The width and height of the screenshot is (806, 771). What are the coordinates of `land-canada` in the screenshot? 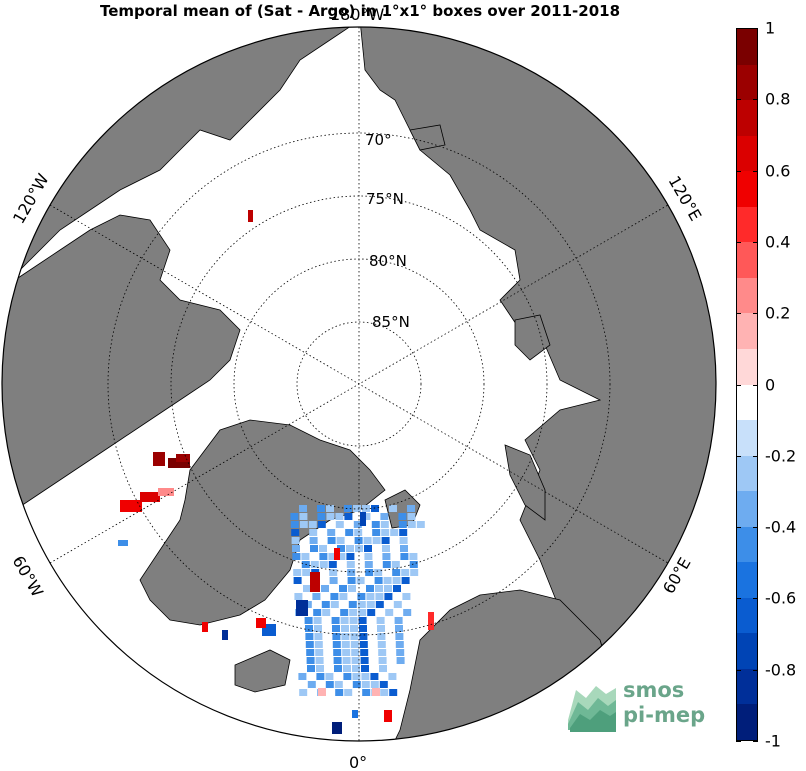 It's located at (121, 367).